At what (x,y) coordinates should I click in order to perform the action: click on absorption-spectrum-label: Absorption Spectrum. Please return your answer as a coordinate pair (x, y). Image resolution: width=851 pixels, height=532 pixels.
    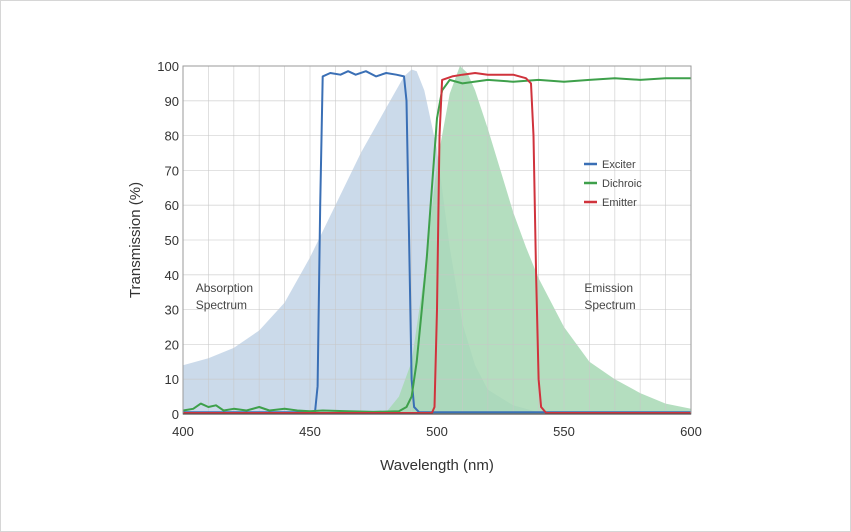
    Looking at the image, I should click on (224, 296).